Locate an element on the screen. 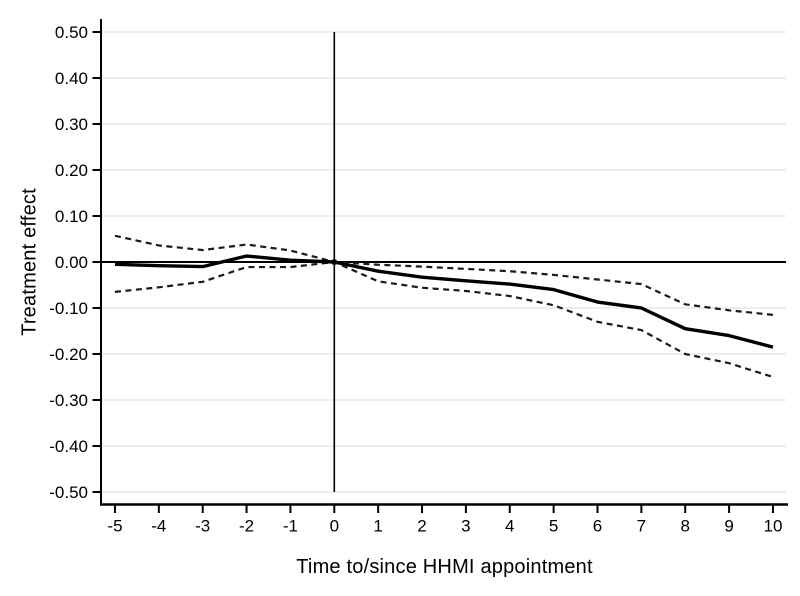 This screenshot has width=800, height=596. x-tick-label: 9 is located at coordinates (728, 526).